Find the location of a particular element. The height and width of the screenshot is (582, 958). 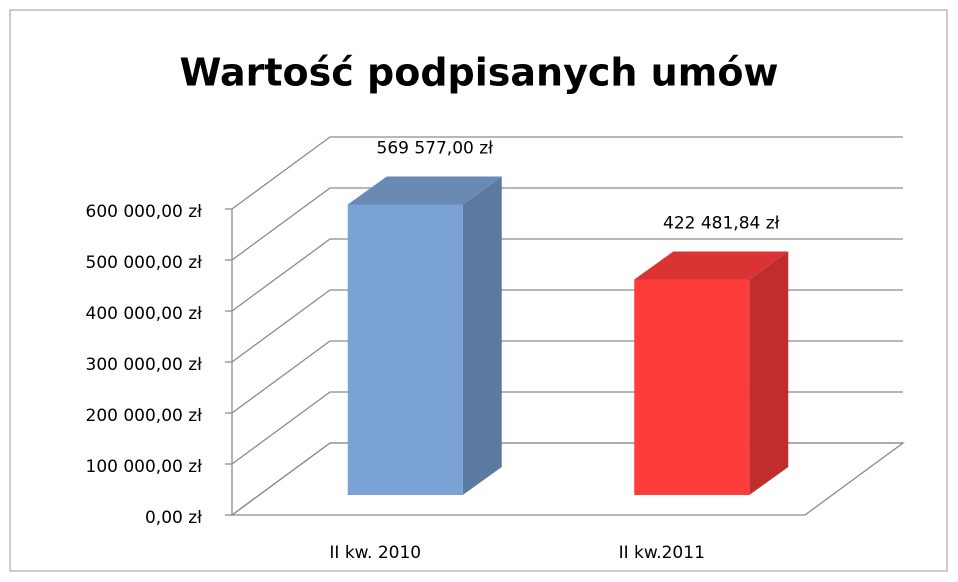

y-tick-label: 200 000,00 zł is located at coordinates (144, 416).